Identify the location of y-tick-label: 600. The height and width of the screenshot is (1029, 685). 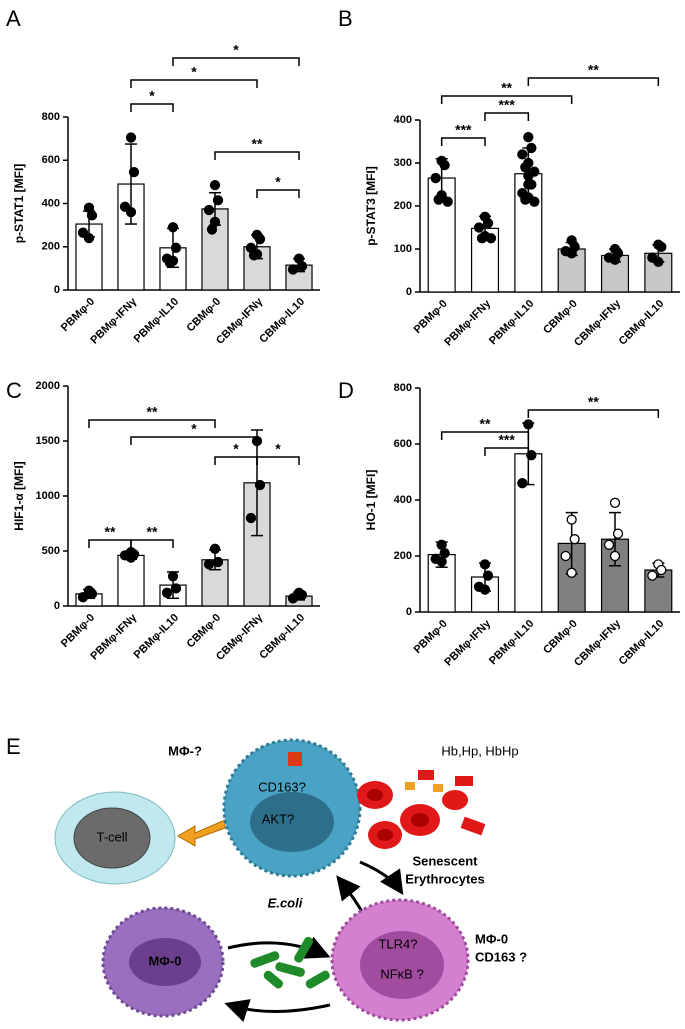
(51, 160).